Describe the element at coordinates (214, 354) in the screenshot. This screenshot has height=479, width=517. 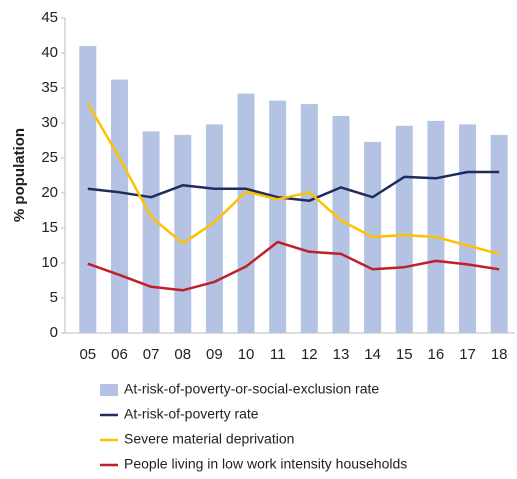
I see `x-tick-label: 09` at that location.